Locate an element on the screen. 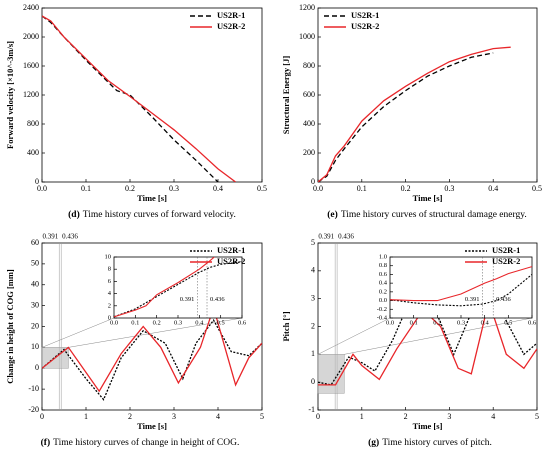 Image resolution: width=550 pixels, height=455 pixels. x-tick-label: 0 is located at coordinates (318, 416).